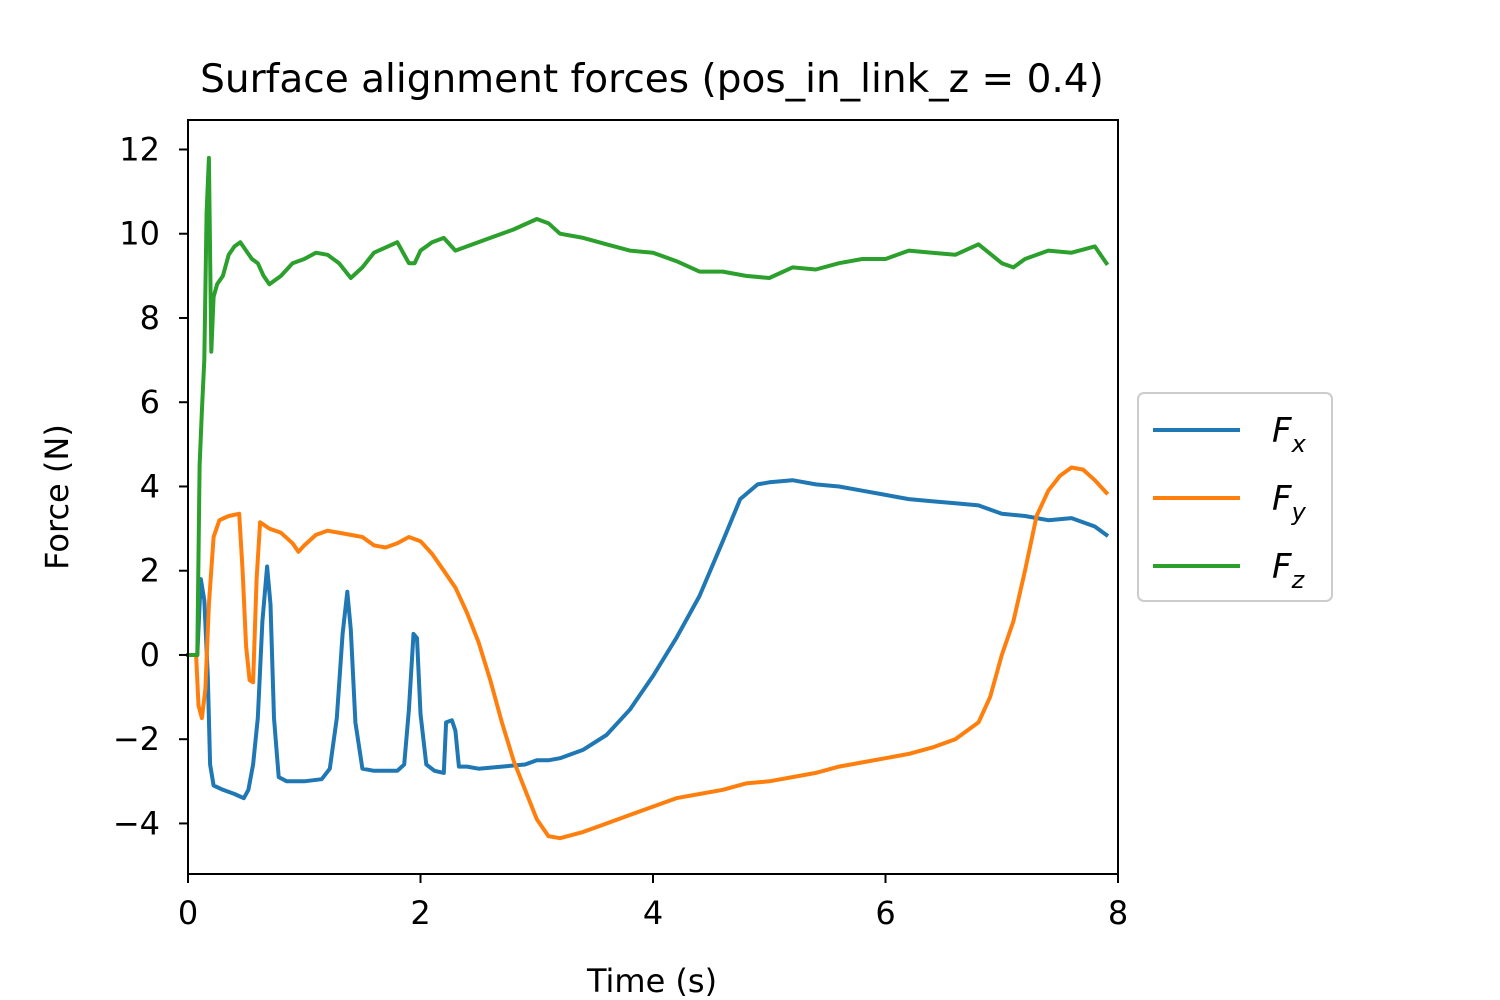  What do you see at coordinates (139, 234) in the screenshot?
I see `y-tick-label: 10` at bounding box center [139, 234].